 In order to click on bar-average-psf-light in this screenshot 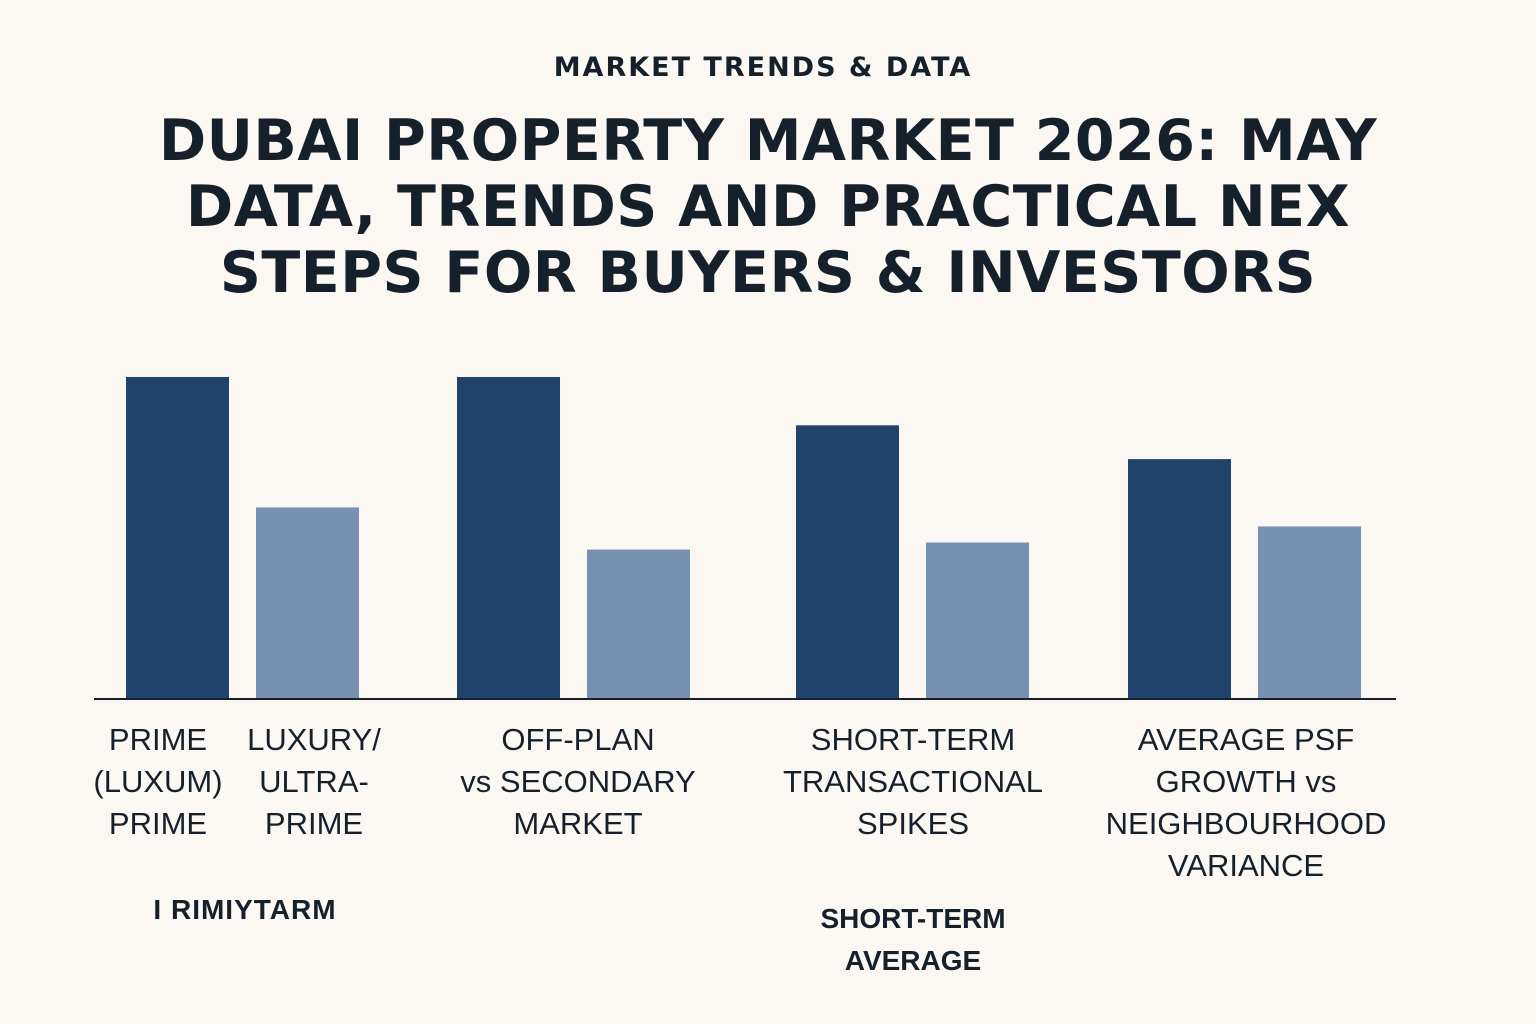, I will do `click(1309, 612)`.